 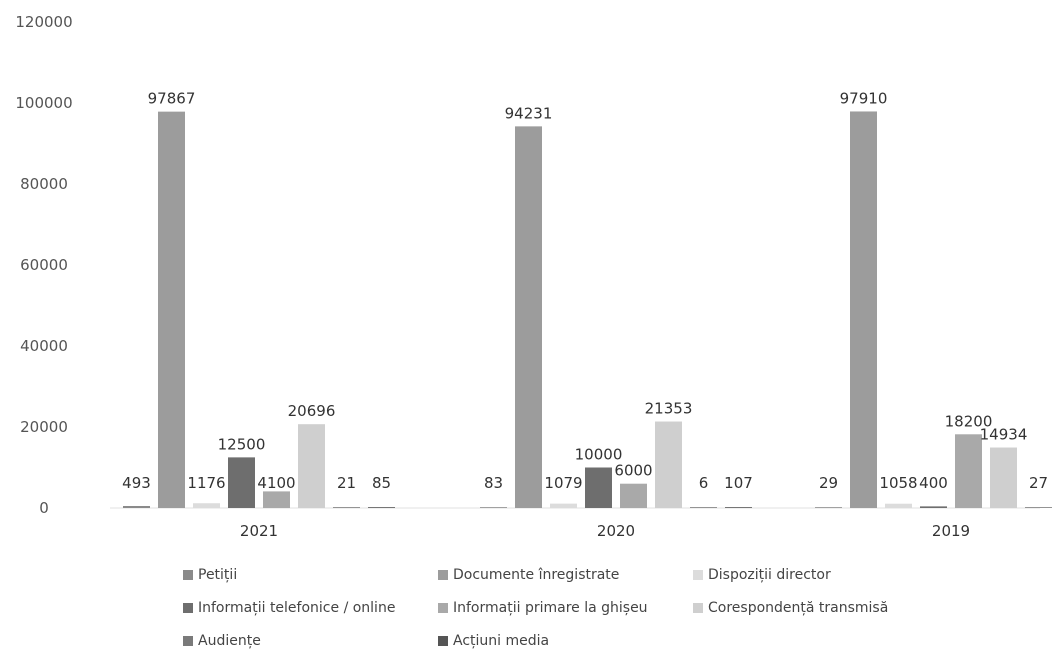 What do you see at coordinates (136, 483) in the screenshot?
I see `data-label: 493` at bounding box center [136, 483].